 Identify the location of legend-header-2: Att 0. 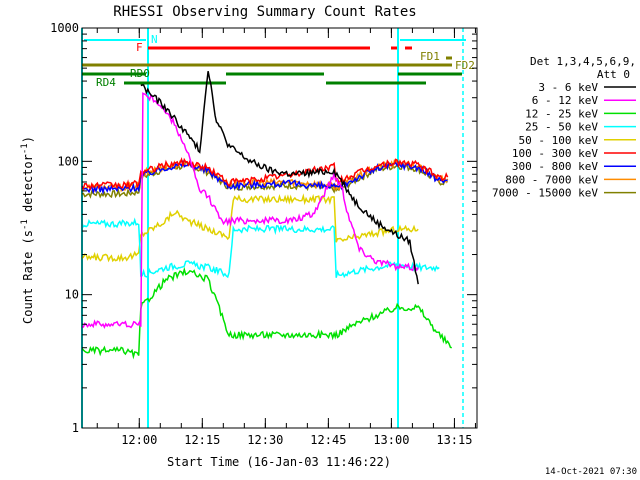
(613, 74).